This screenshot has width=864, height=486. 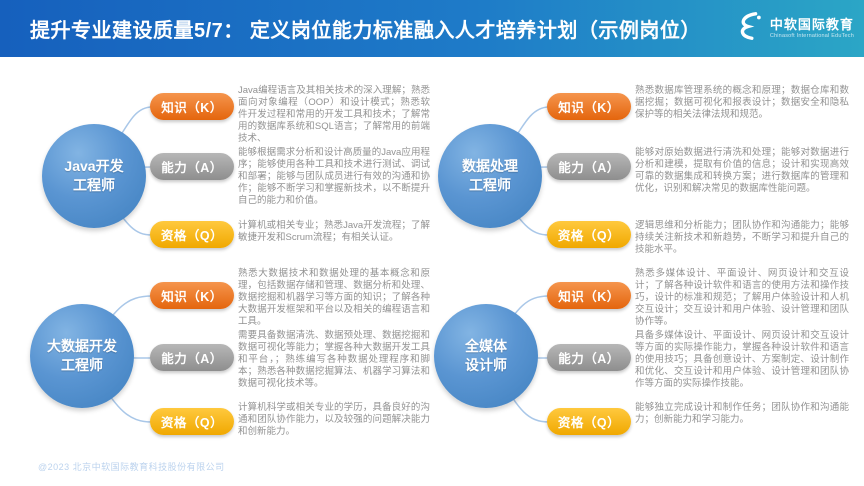 What do you see at coordinates (94, 166) in the screenshot?
I see `role-title-line1: Java开发` at bounding box center [94, 166].